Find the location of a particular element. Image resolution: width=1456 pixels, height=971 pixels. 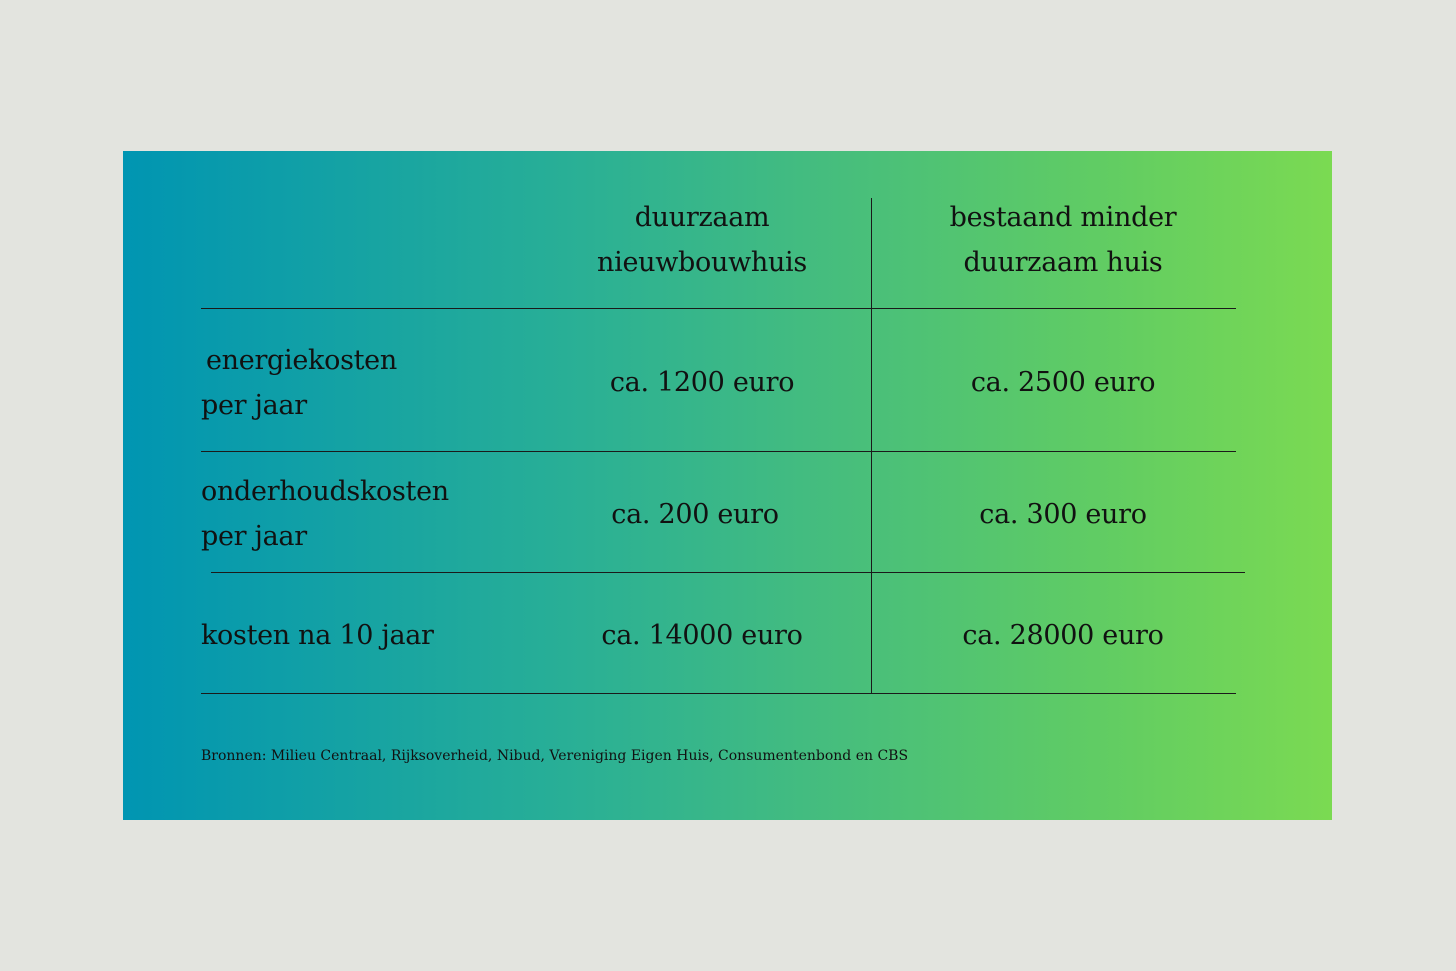

energy-new-build-value: ca. 1200 euro is located at coordinates (702, 382).